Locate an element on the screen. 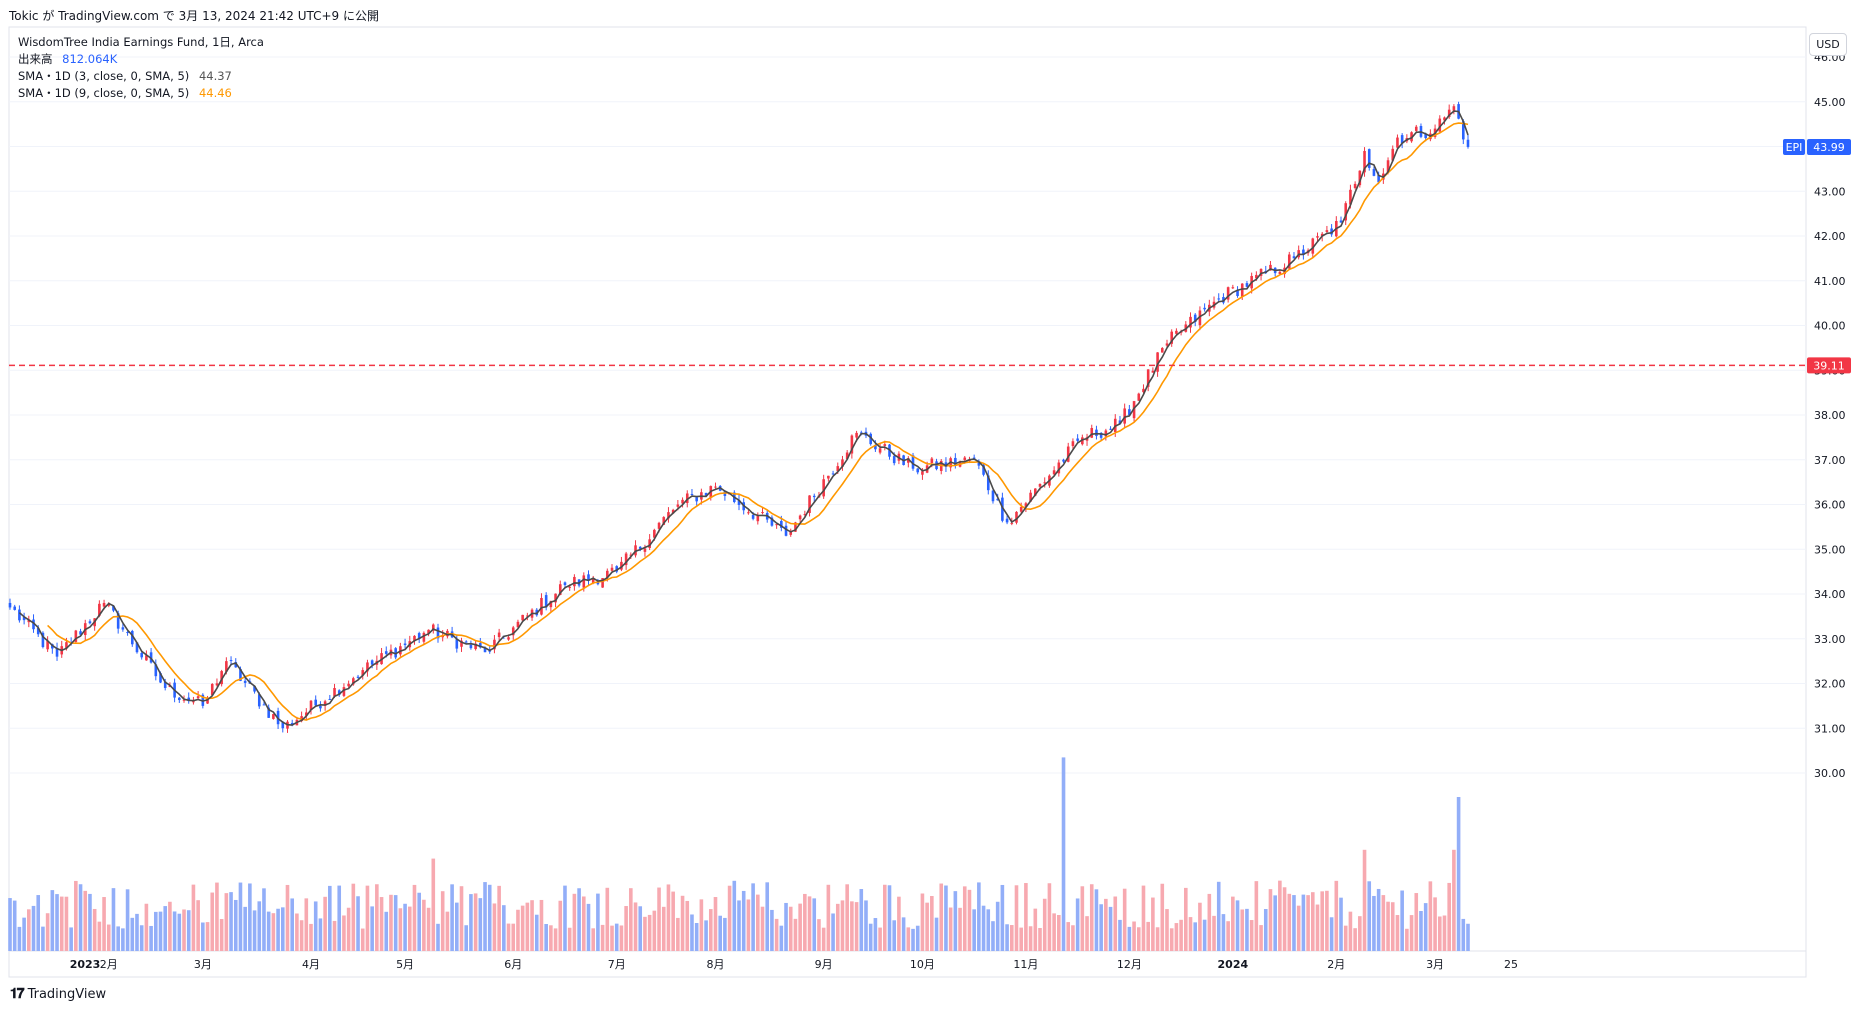 Image resolution: width=1863 pixels, height=1012 pixels. currency-button: USD is located at coordinates (1828, 44).